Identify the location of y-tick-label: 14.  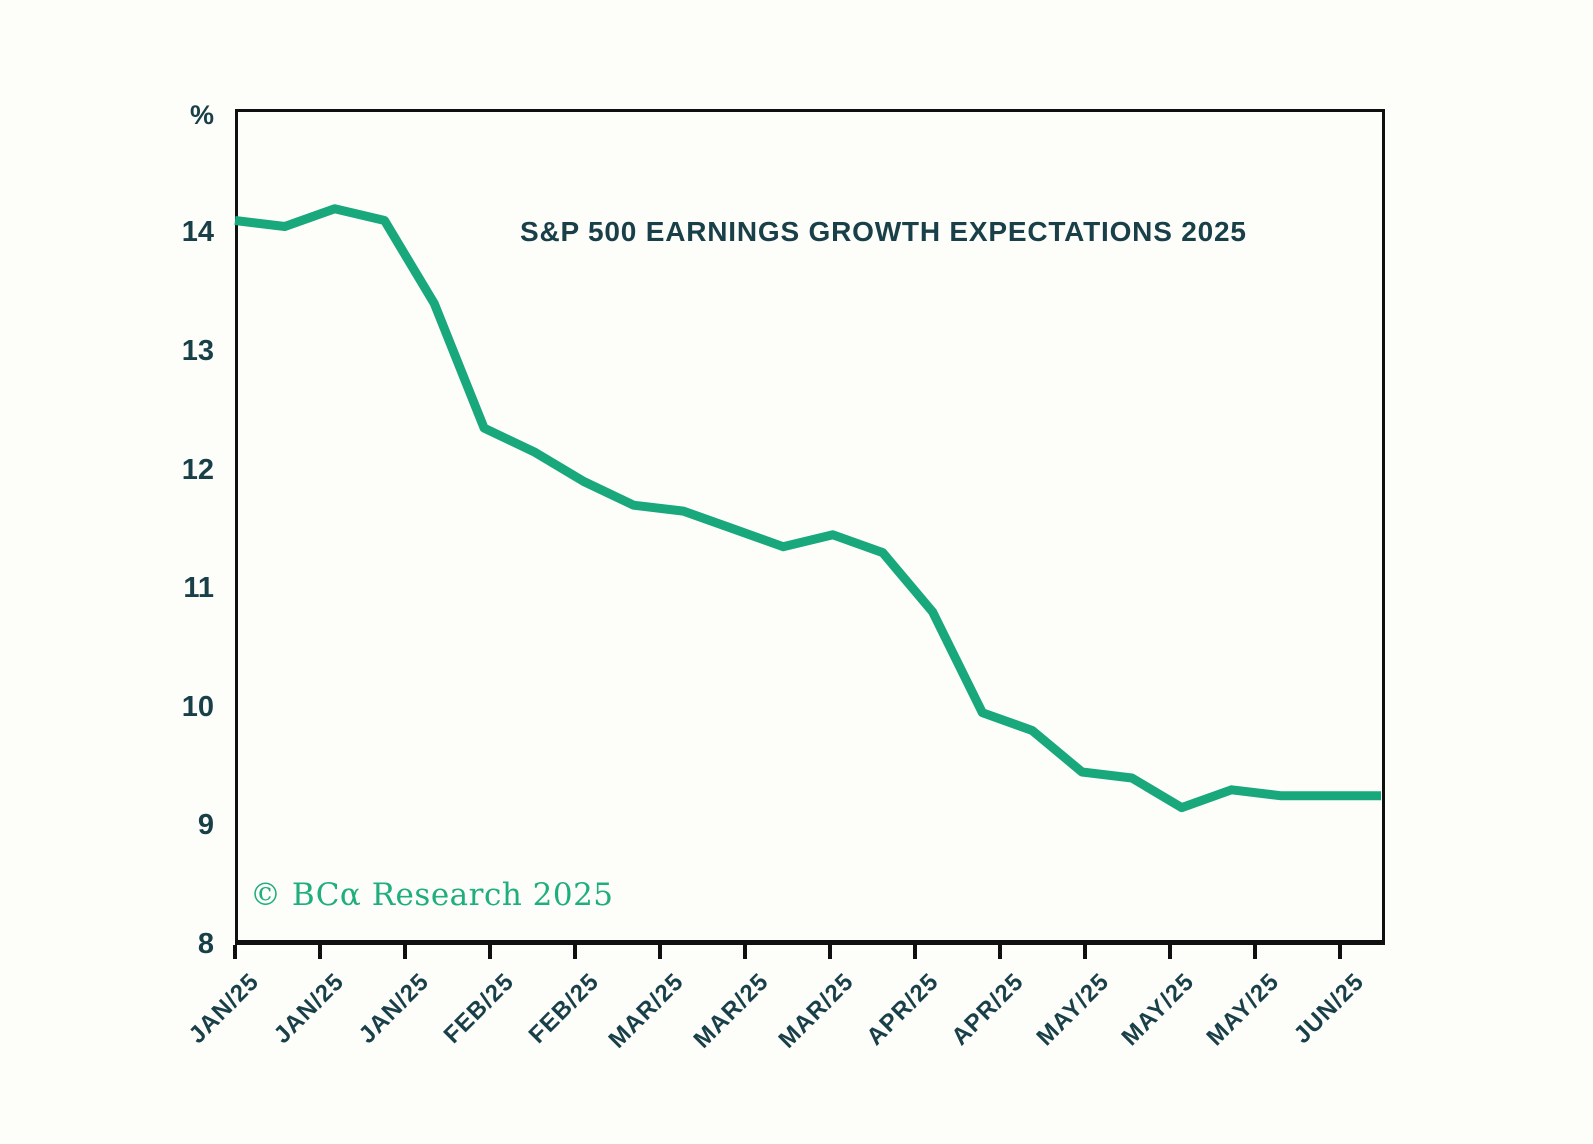
(197, 232).